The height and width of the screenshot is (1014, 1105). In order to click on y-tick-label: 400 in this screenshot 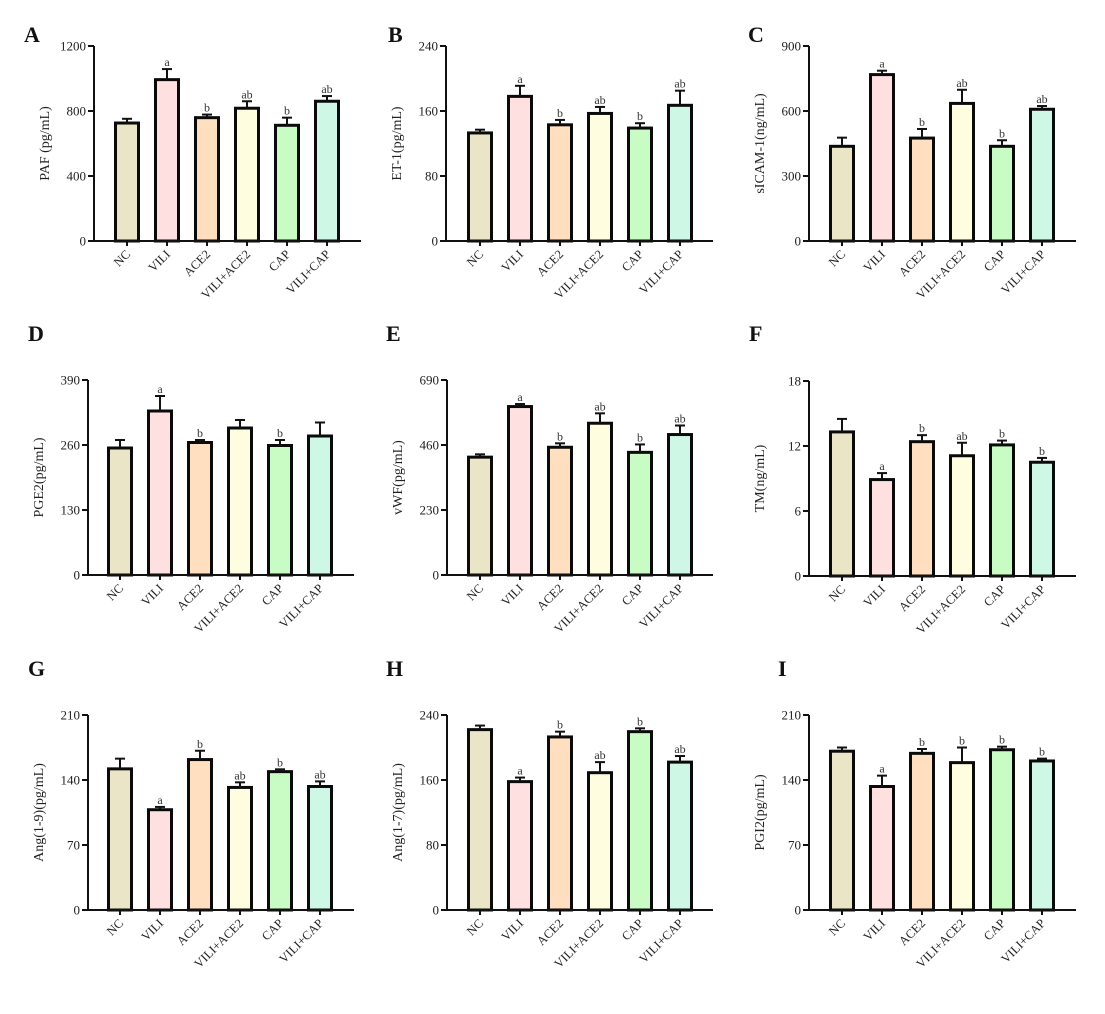, I will do `click(77, 176)`.